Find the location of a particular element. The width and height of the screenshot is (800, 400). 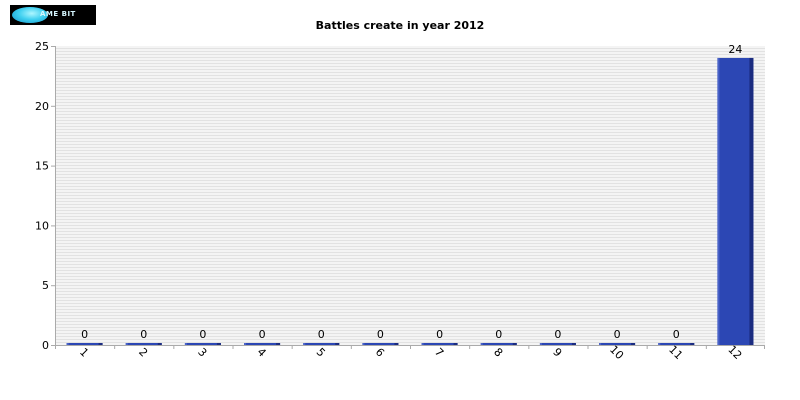

x-tick-label: 7 is located at coordinates (439, 352).